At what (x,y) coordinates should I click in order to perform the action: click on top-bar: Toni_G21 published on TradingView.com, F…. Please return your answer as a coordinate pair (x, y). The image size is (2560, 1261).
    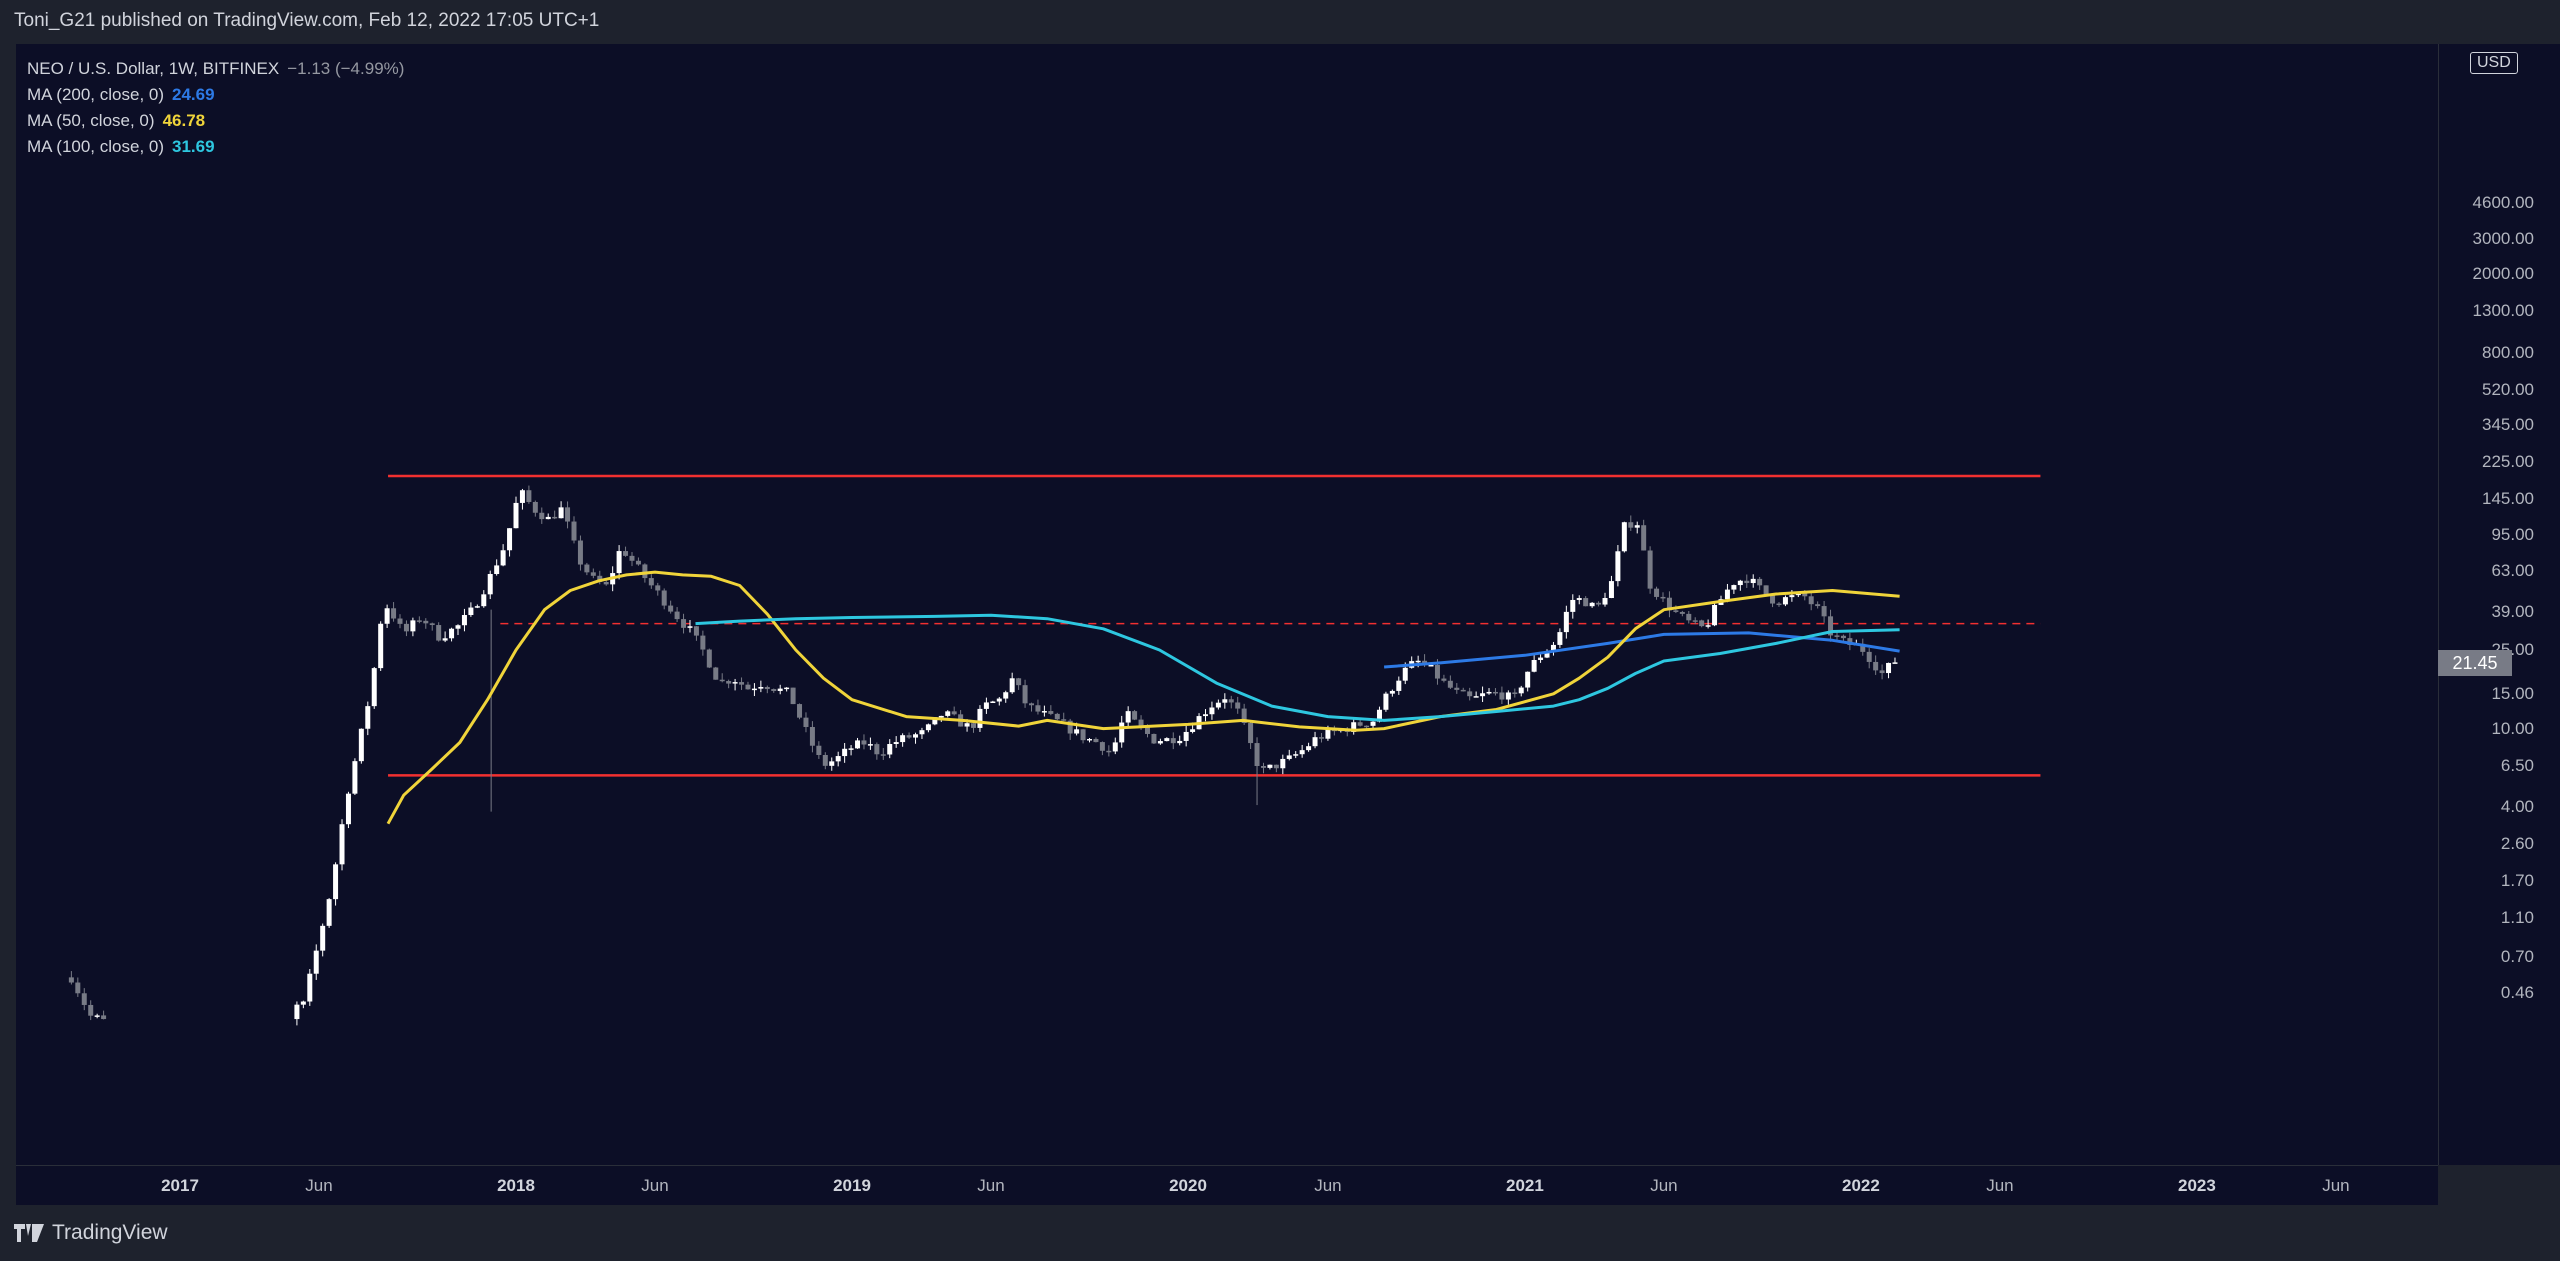
    Looking at the image, I should click on (1280, 22).